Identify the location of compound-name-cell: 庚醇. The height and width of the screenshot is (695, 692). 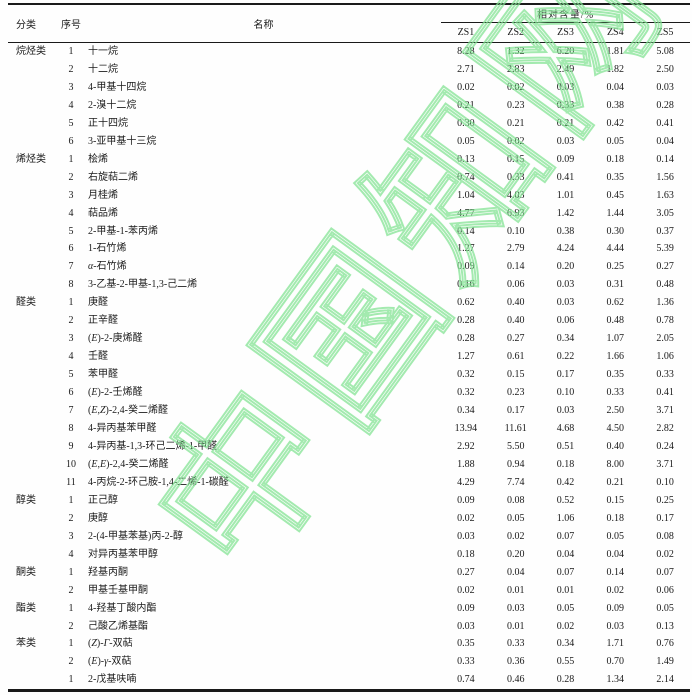
(98, 518).